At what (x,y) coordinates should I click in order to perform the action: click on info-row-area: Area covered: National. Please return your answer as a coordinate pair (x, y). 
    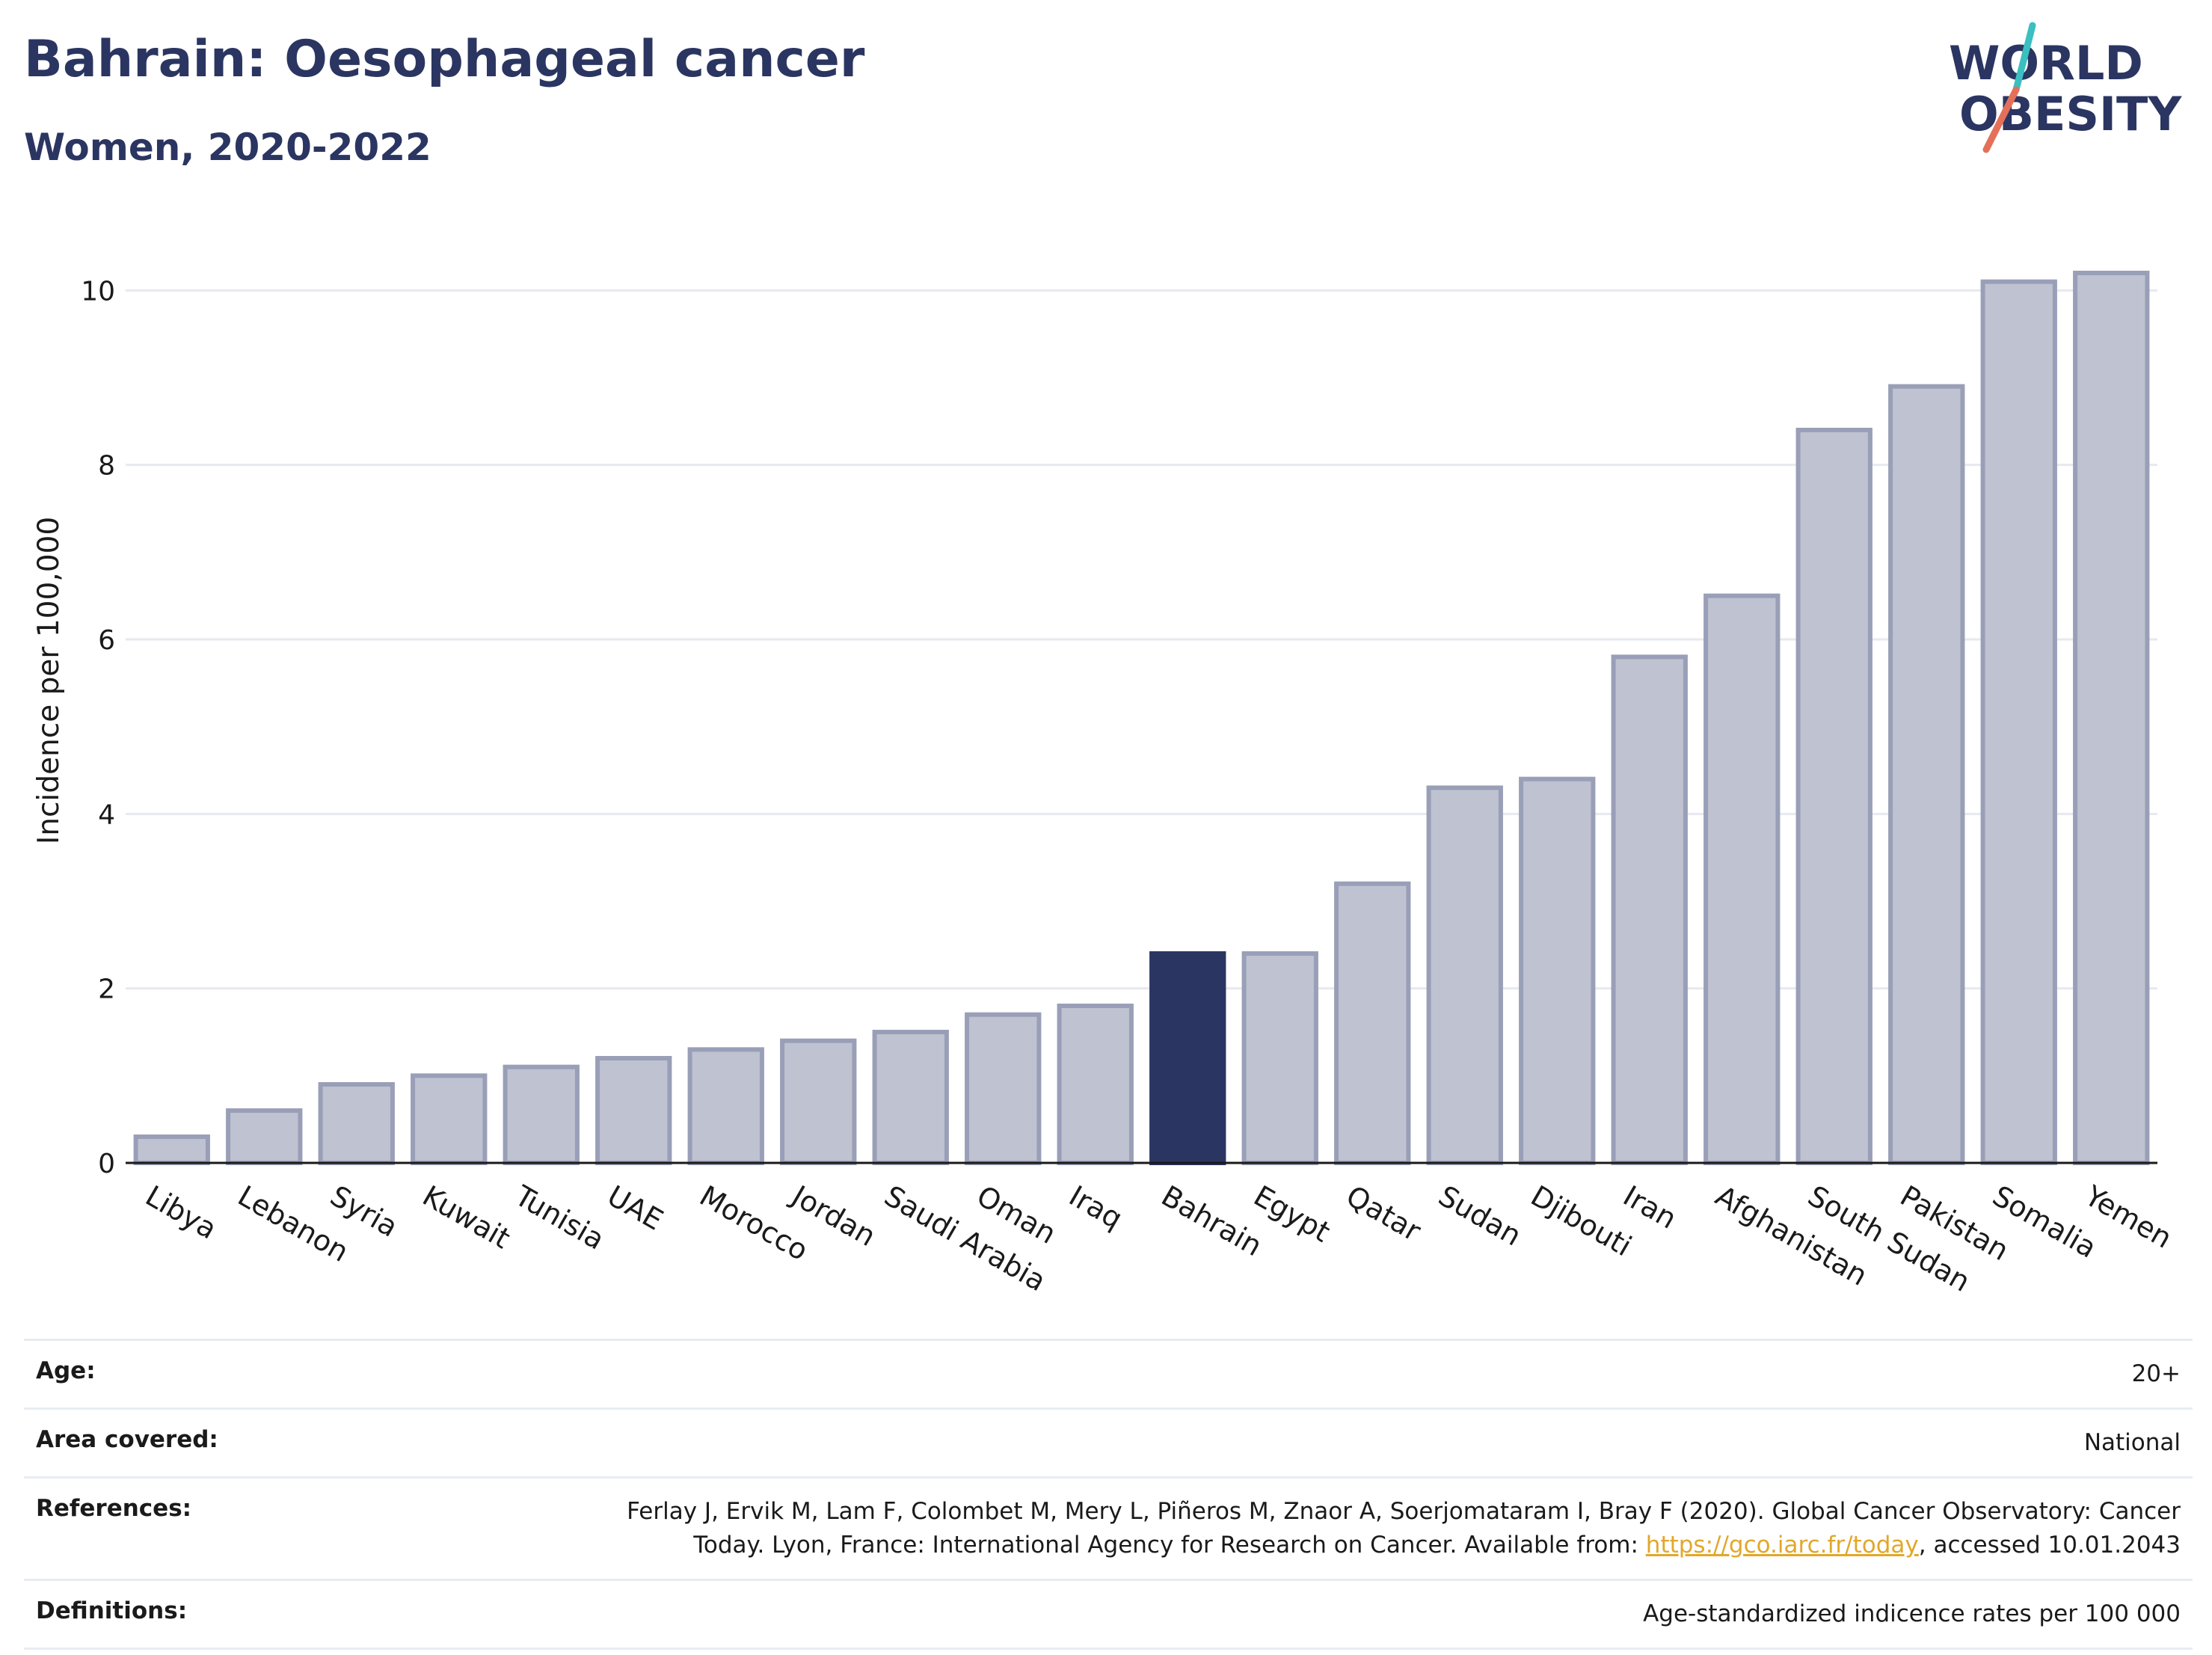
    Looking at the image, I should click on (1108, 1441).